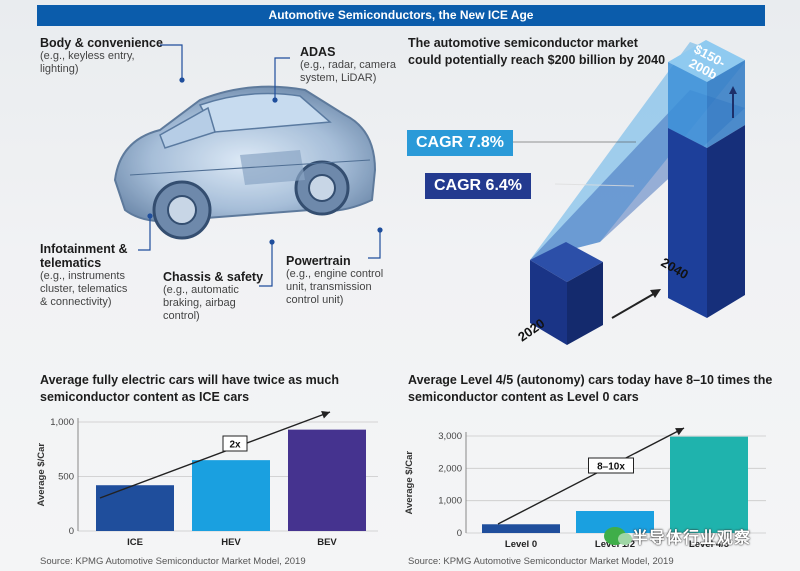 The image size is (800, 571). What do you see at coordinates (135, 542) in the screenshot?
I see `x-tick-label: ICE` at bounding box center [135, 542].